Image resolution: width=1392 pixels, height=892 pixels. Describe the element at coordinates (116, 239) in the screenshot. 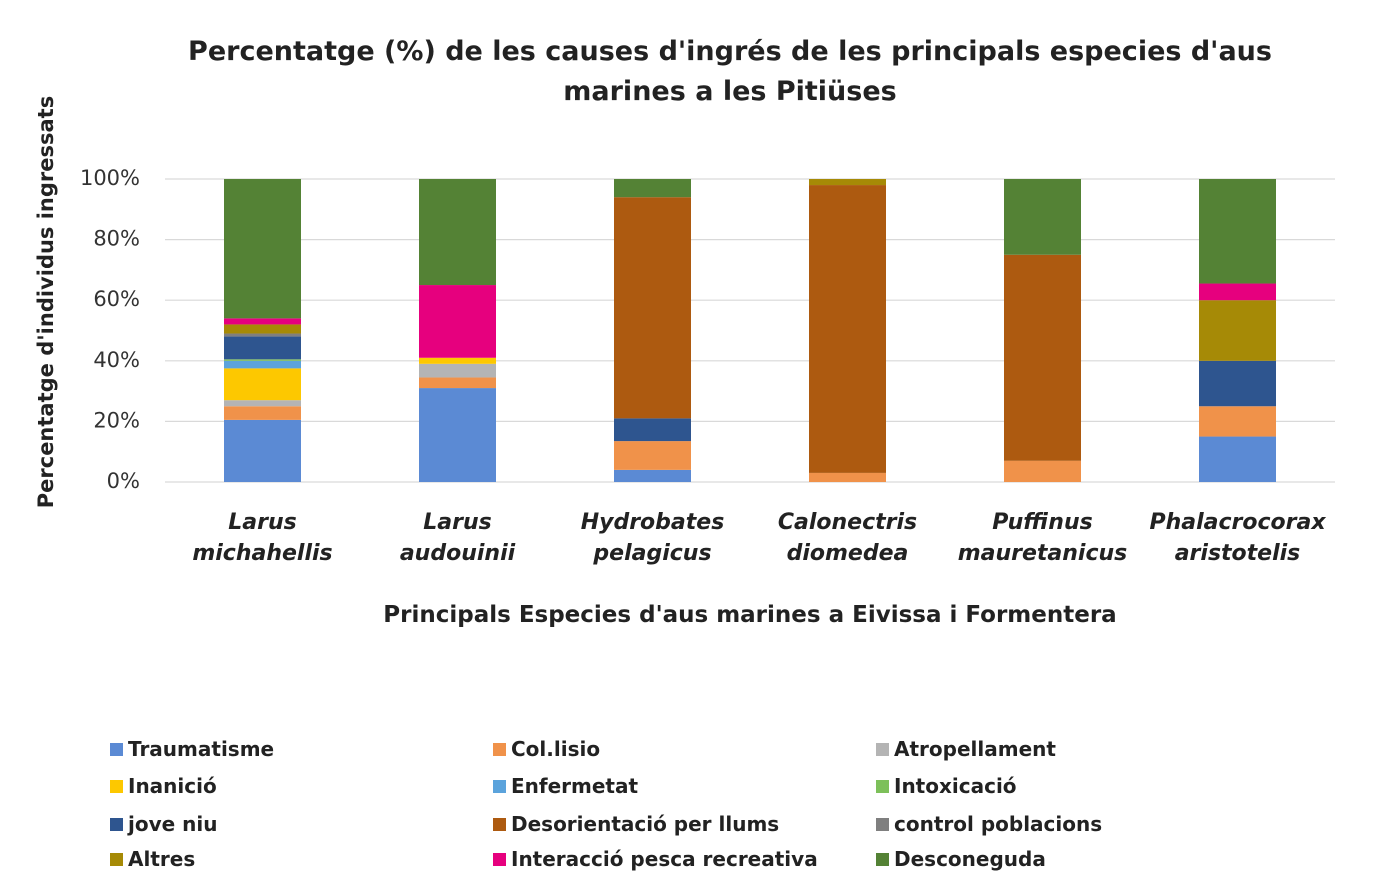

I see `y-tick-label: 80%` at that location.